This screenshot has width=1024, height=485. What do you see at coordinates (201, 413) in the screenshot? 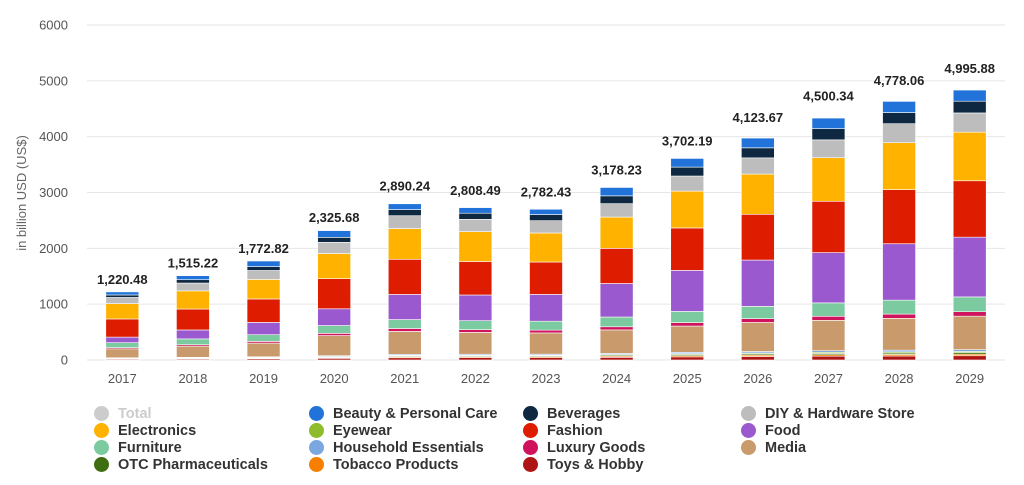
I see `legend-item: Total` at bounding box center [201, 413].